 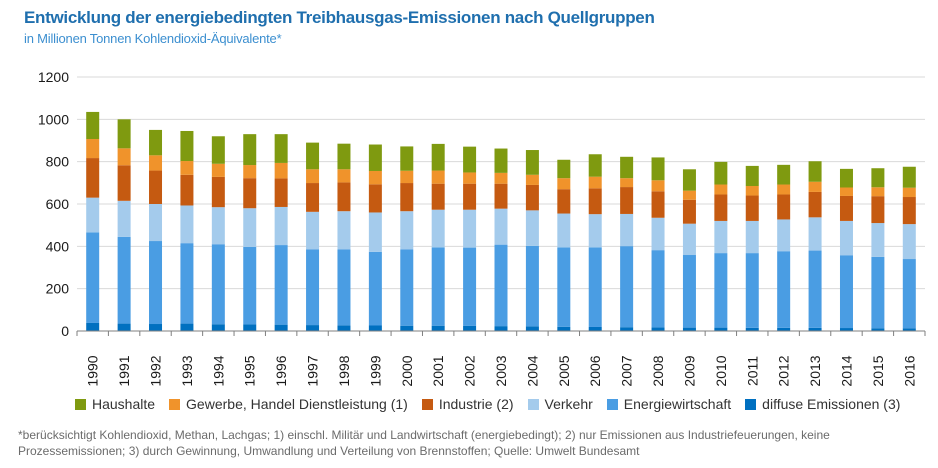 I want to click on x-tick-label: 2008, so click(x=658, y=370).